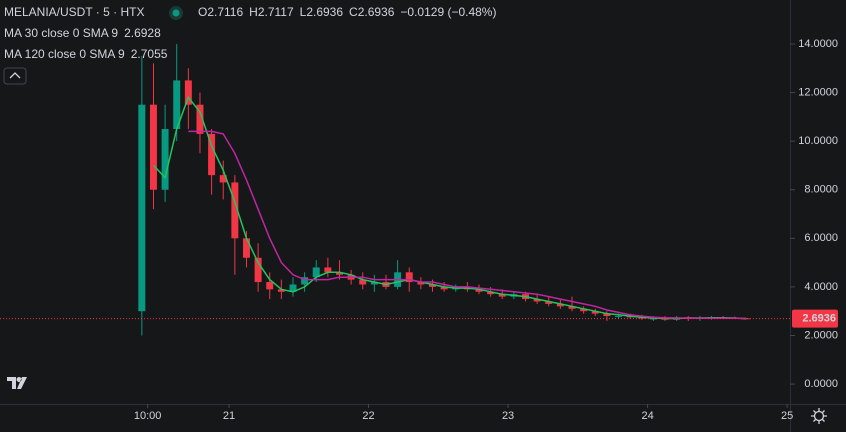  What do you see at coordinates (819, 416) in the screenshot?
I see `settings-icon` at bounding box center [819, 416].